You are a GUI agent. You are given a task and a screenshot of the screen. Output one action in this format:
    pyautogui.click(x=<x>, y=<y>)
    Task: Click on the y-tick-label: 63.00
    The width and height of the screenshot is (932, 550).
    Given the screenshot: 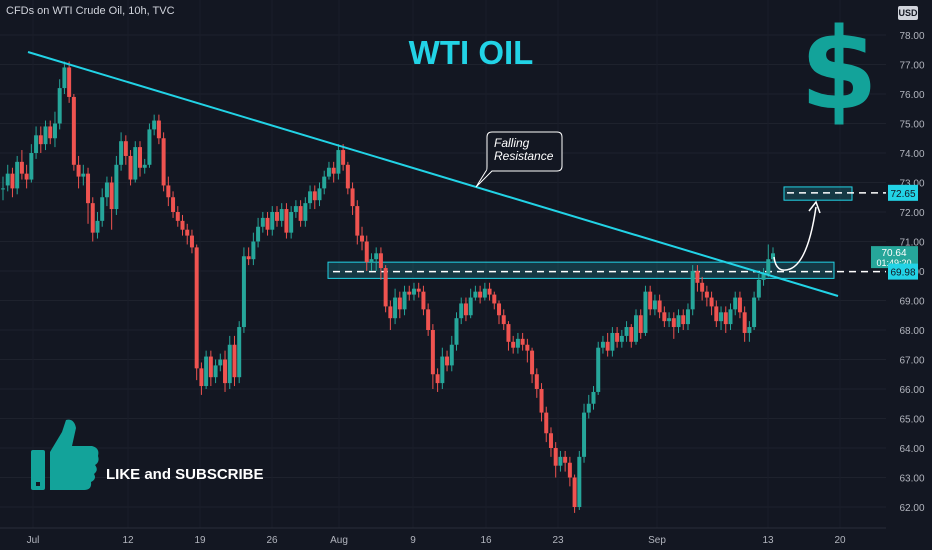 What is the action you would take?
    pyautogui.click(x=911, y=479)
    